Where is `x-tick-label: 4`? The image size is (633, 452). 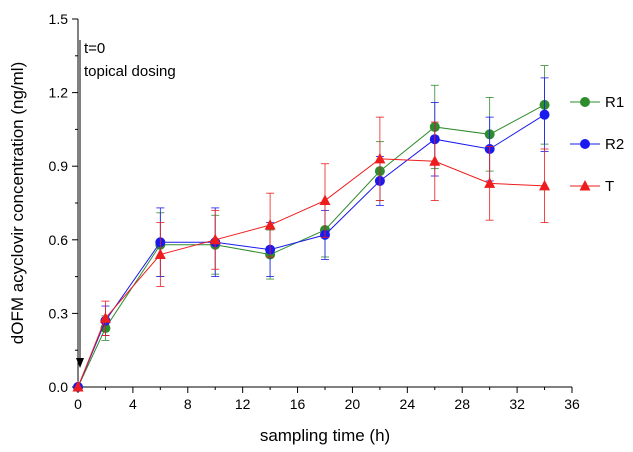 x-tick-label: 4 is located at coordinates (133, 404).